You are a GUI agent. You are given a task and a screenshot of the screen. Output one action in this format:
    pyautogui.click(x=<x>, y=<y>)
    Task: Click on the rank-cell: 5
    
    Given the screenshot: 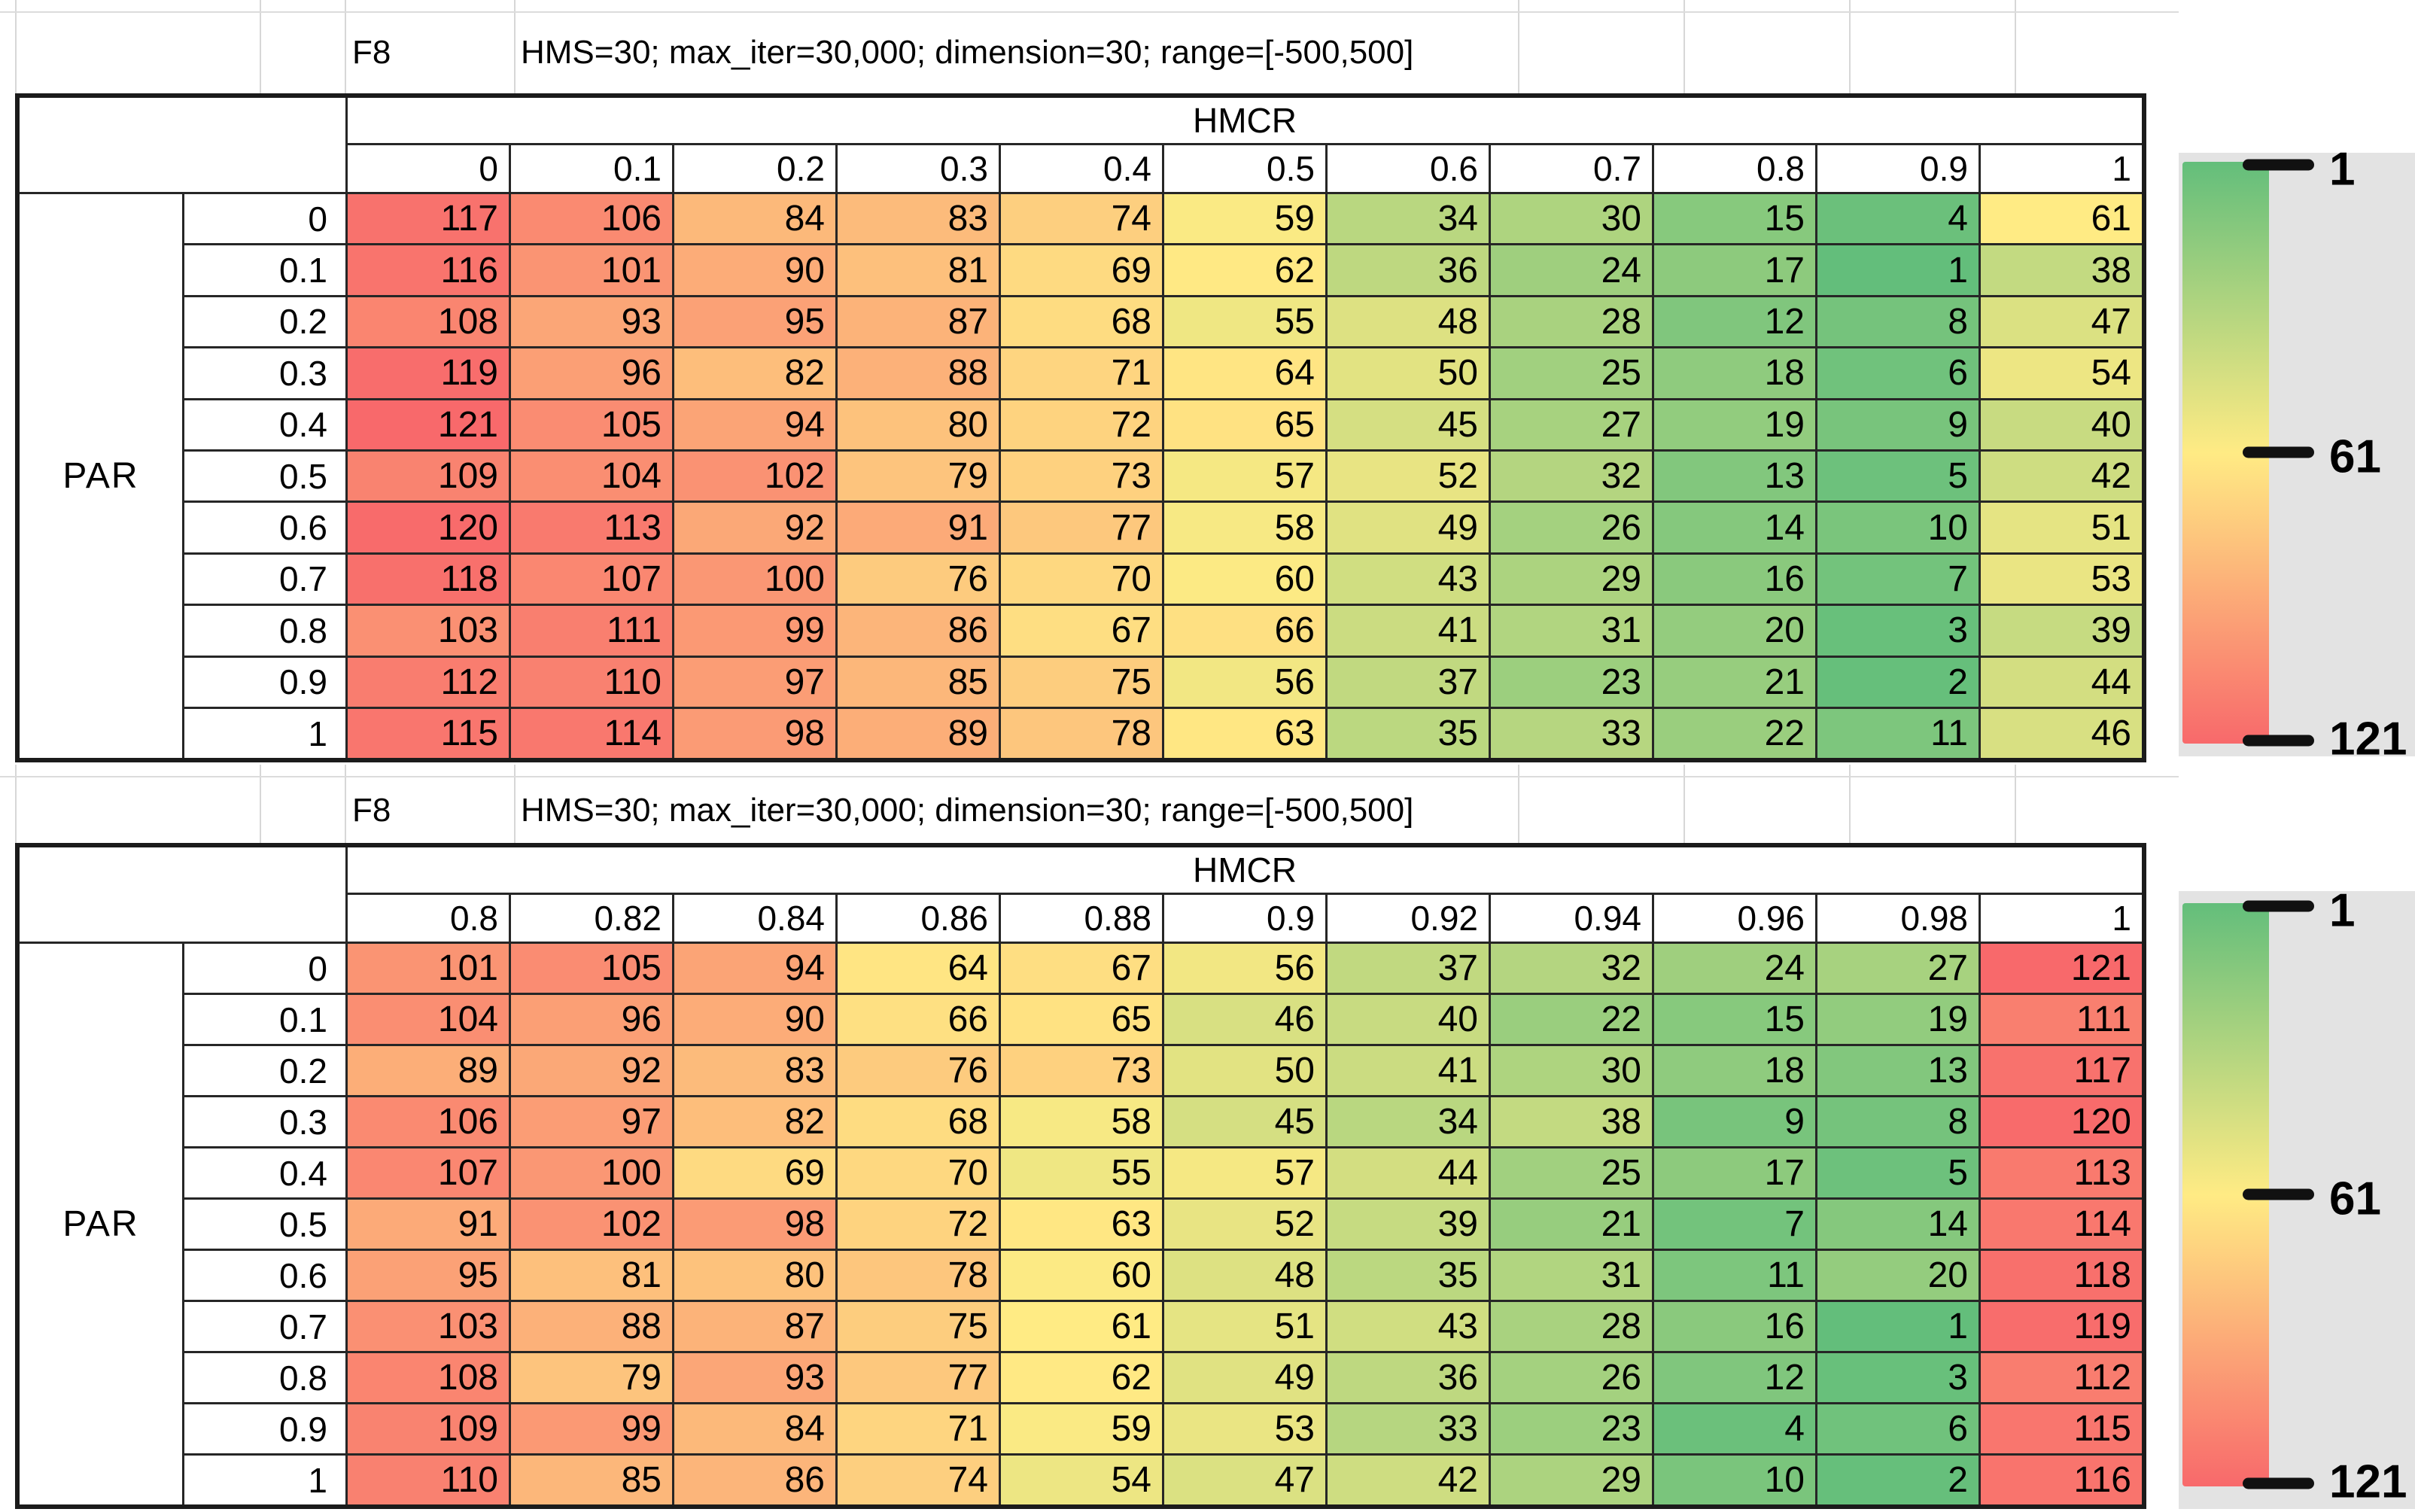 What is the action you would take?
    pyautogui.click(x=1898, y=1172)
    